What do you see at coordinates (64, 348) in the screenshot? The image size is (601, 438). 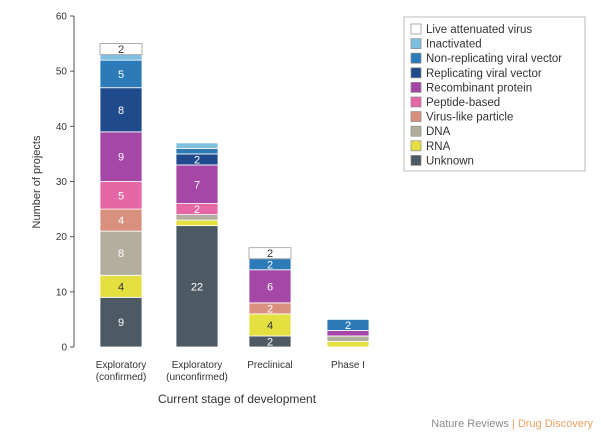 I see `y-tick-label: 0` at bounding box center [64, 348].